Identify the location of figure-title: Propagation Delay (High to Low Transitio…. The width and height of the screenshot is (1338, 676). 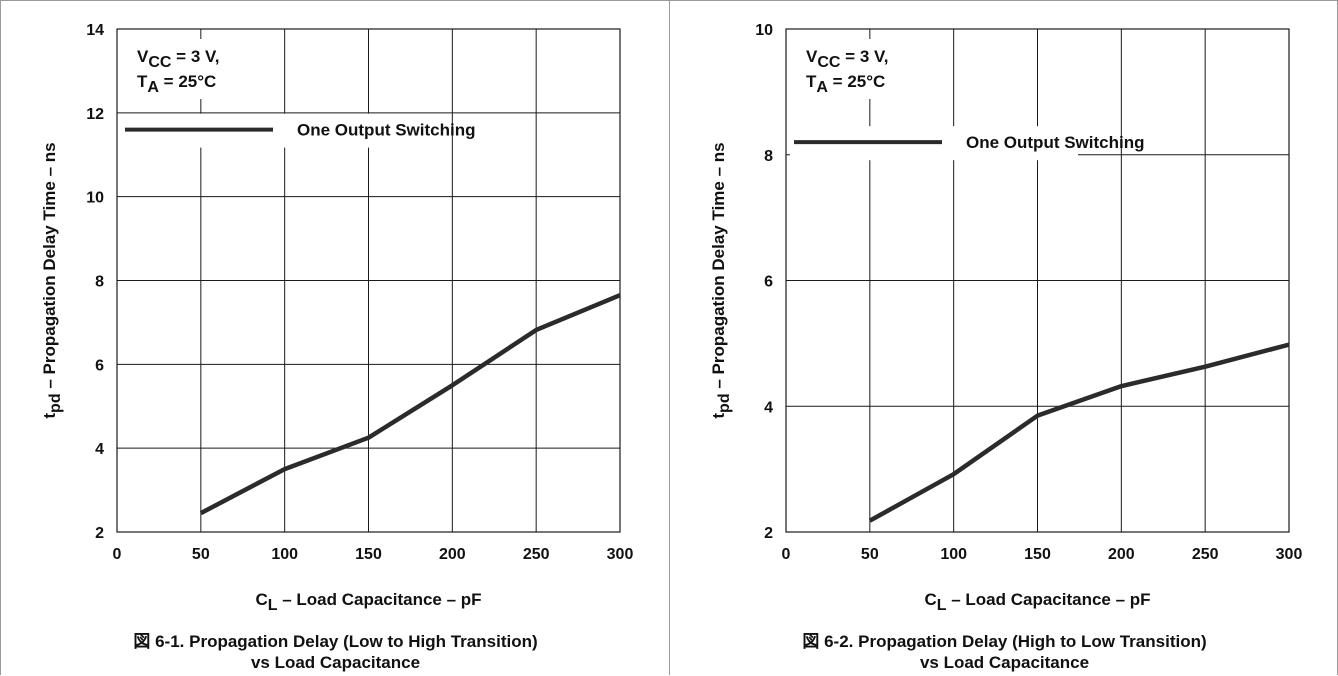
(1032, 641).